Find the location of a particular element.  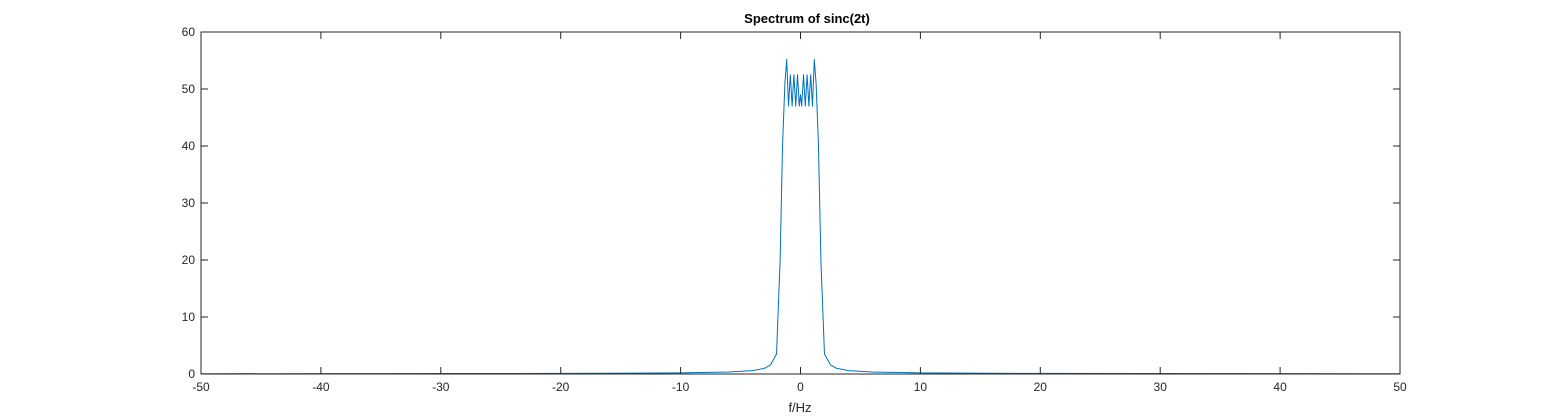

y-tick-label: 60 is located at coordinates (189, 32).